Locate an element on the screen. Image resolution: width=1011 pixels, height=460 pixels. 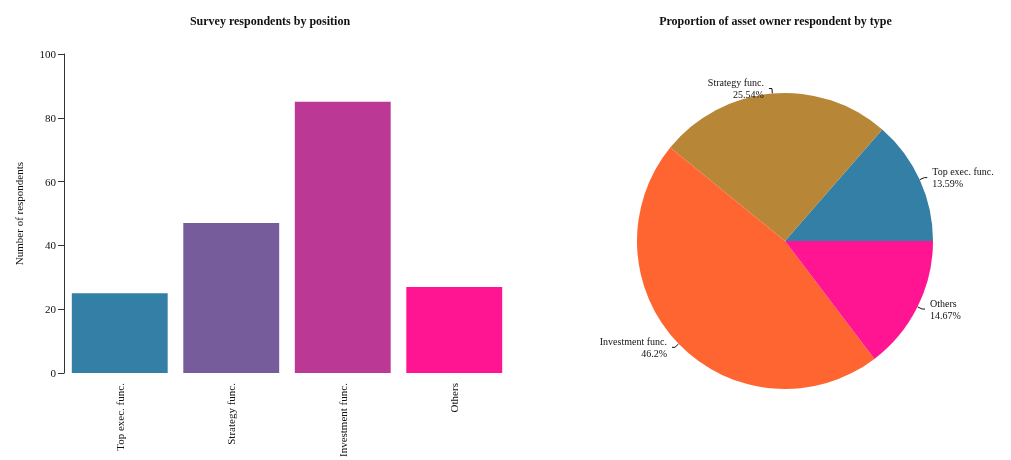
y-tick-label: 0 is located at coordinates (53, 373).